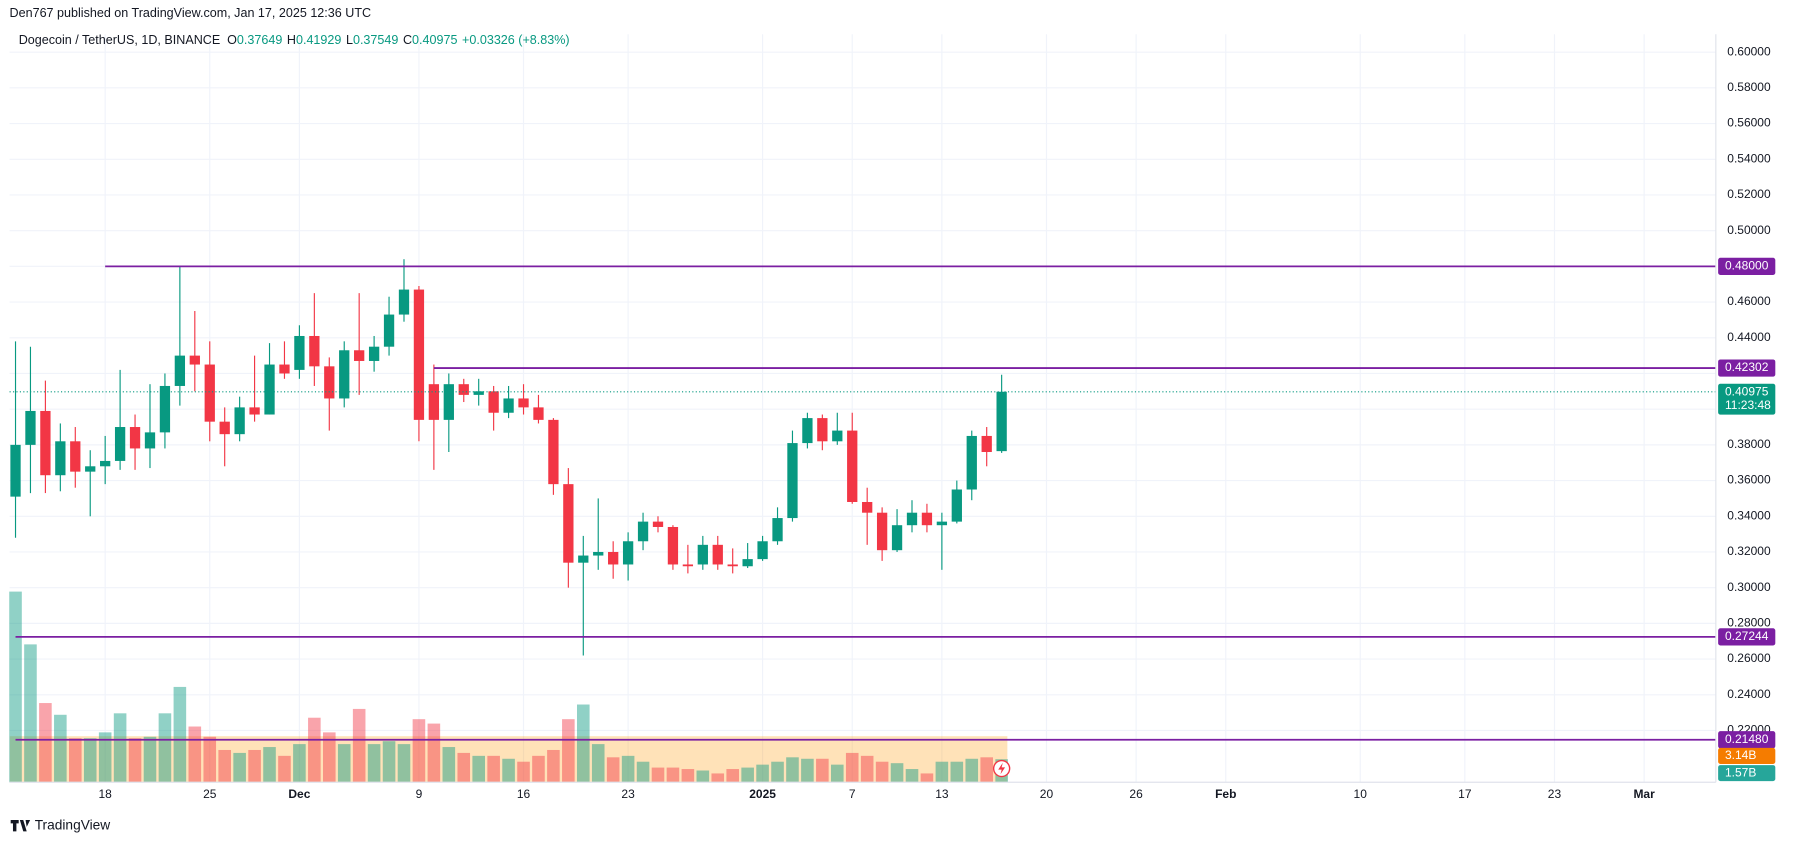  Describe the element at coordinates (20, 825) in the screenshot. I see `brand-logo` at that location.